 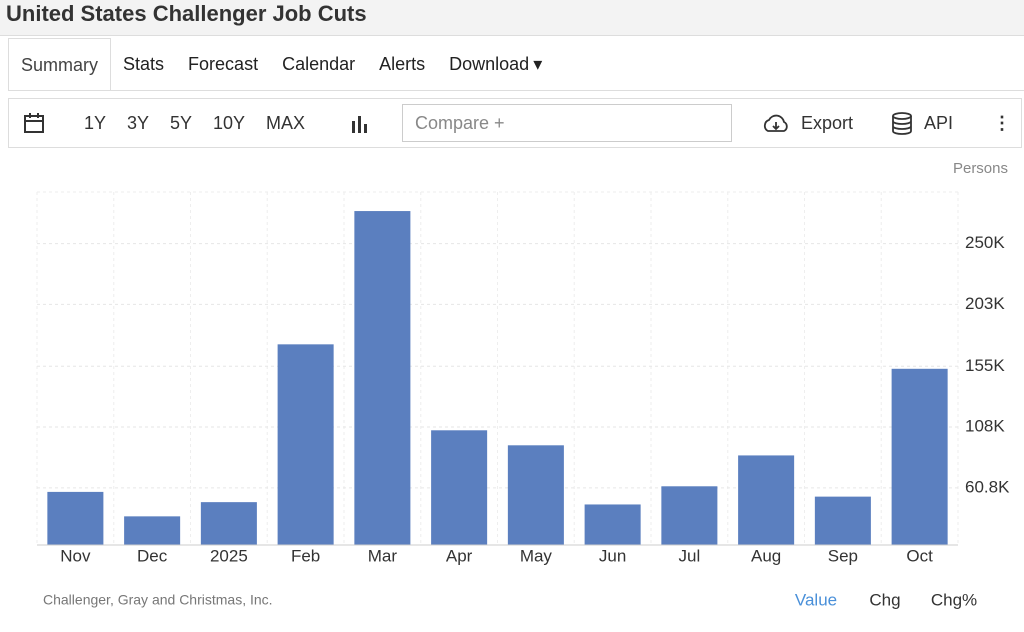 I want to click on export-button: Export, so click(x=827, y=123).